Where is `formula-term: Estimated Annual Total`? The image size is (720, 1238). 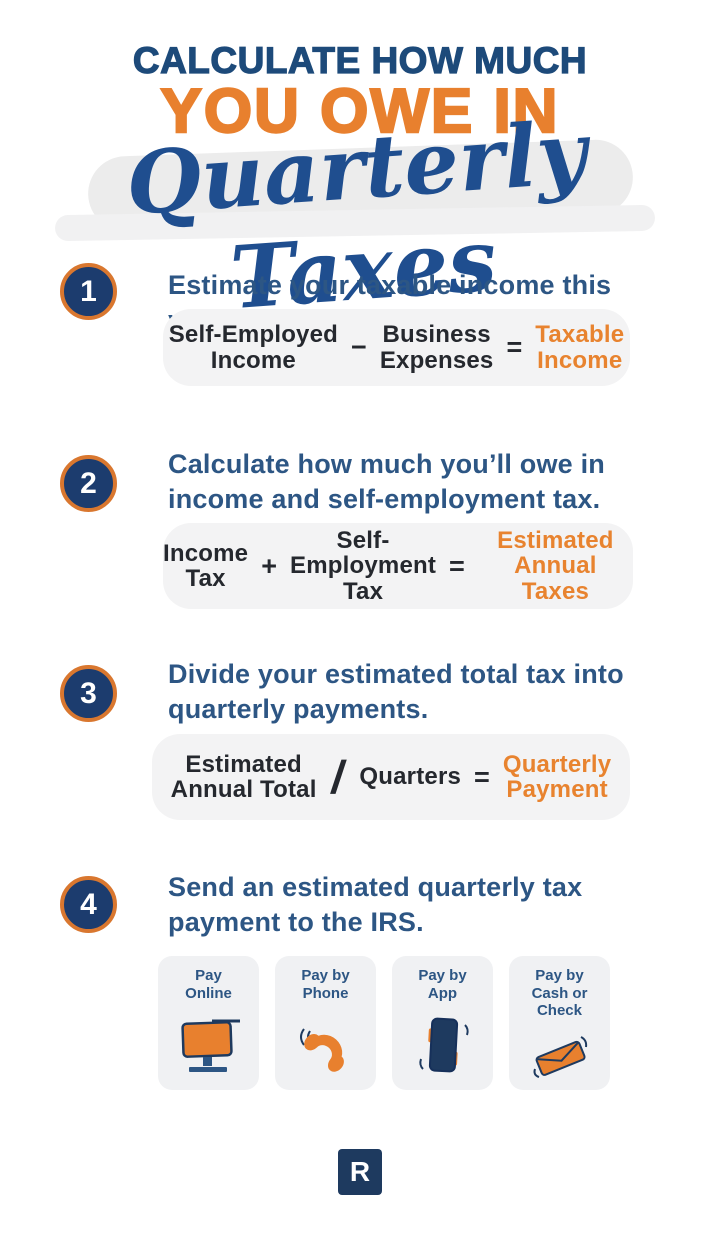 formula-term: Estimated Annual Total is located at coordinates (243, 776).